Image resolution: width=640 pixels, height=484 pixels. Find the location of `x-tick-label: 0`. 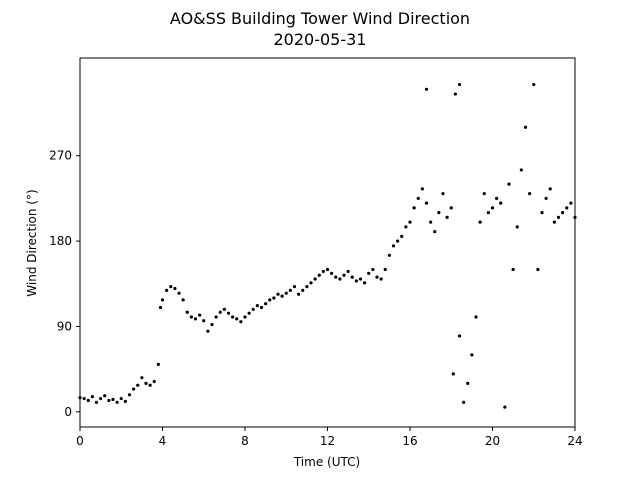

x-tick-label: 0 is located at coordinates (80, 441).